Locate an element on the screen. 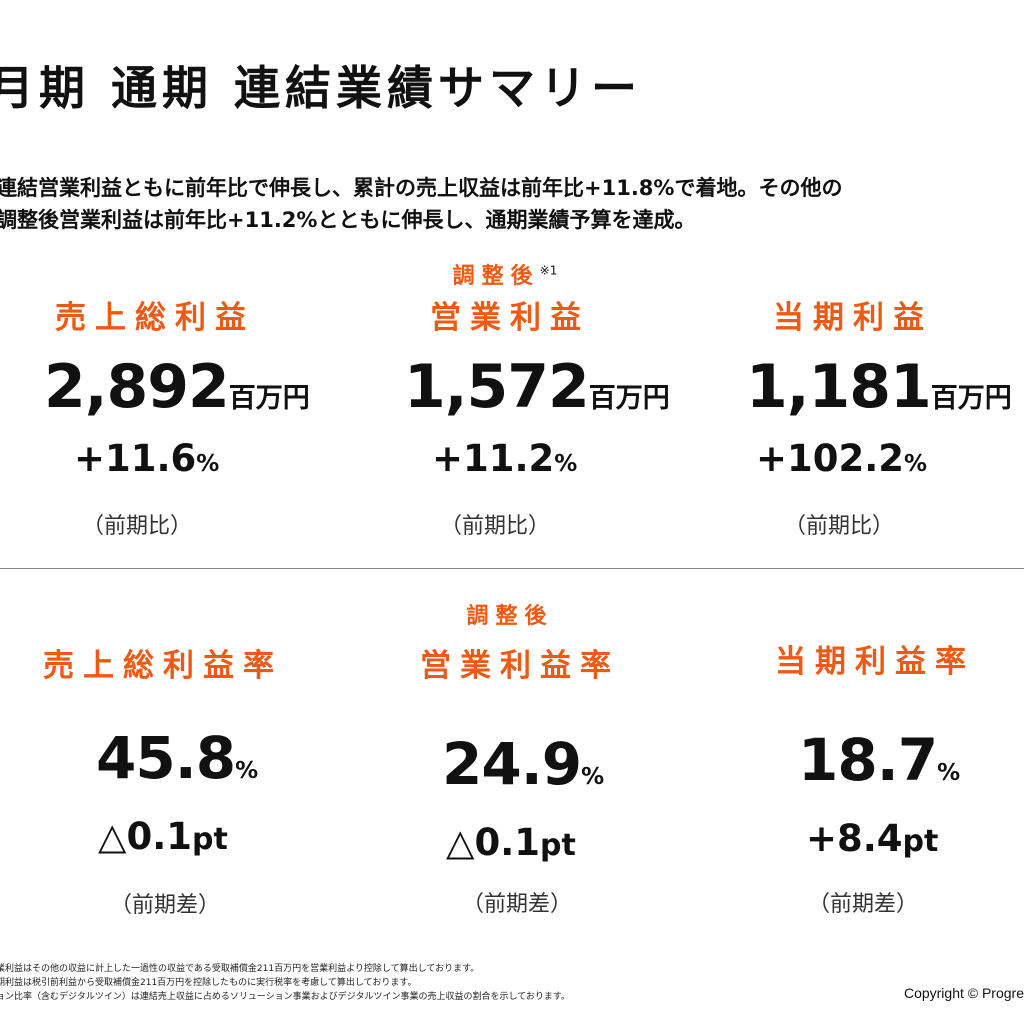 The height and width of the screenshot is (1024, 1024). gross-margin-change-unit: pt is located at coordinates (210, 839).